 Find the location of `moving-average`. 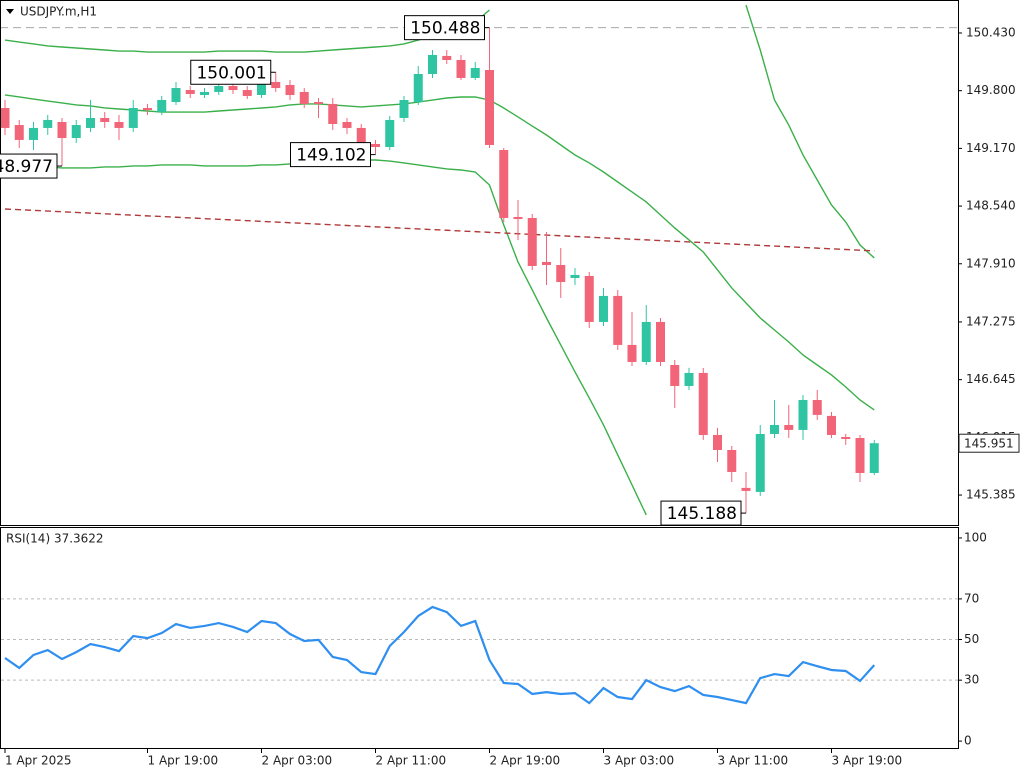

moving-average is located at coordinates (439, 230).